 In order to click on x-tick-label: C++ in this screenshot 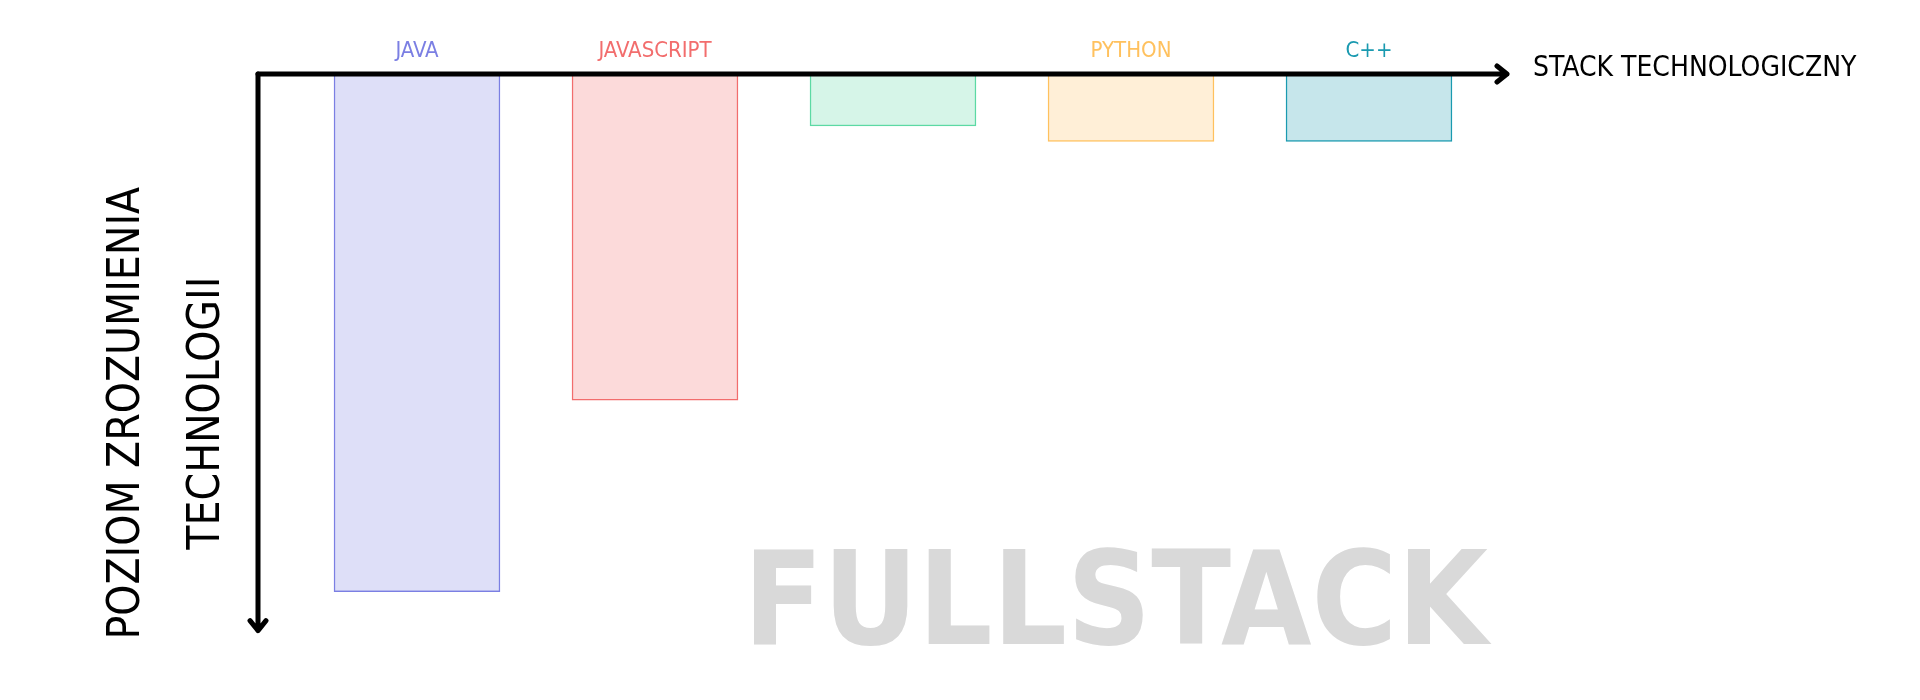, I will do `click(1369, 49)`.